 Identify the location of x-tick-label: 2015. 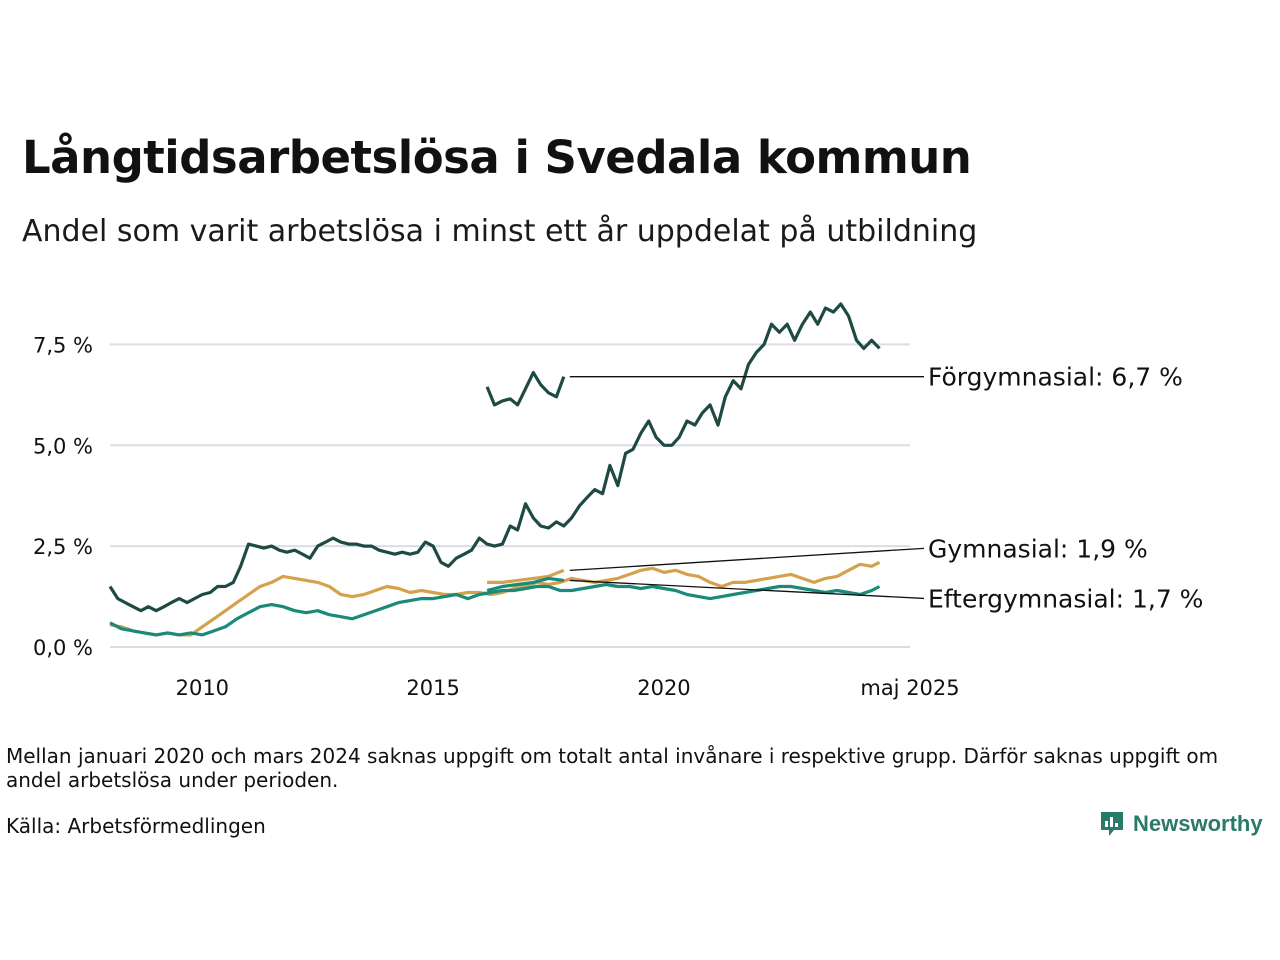
(432, 688).